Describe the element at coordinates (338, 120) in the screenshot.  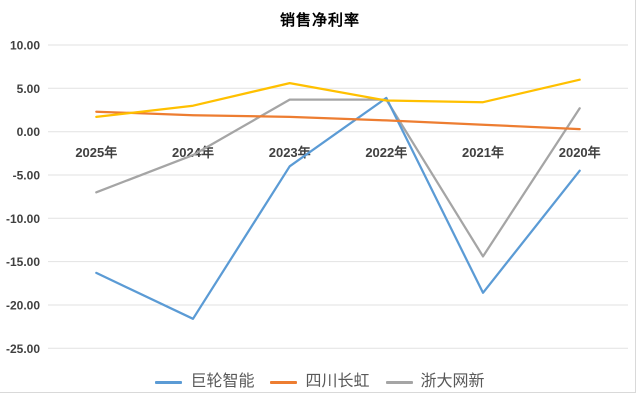
I see `series-line-sichuan-changhong` at that location.